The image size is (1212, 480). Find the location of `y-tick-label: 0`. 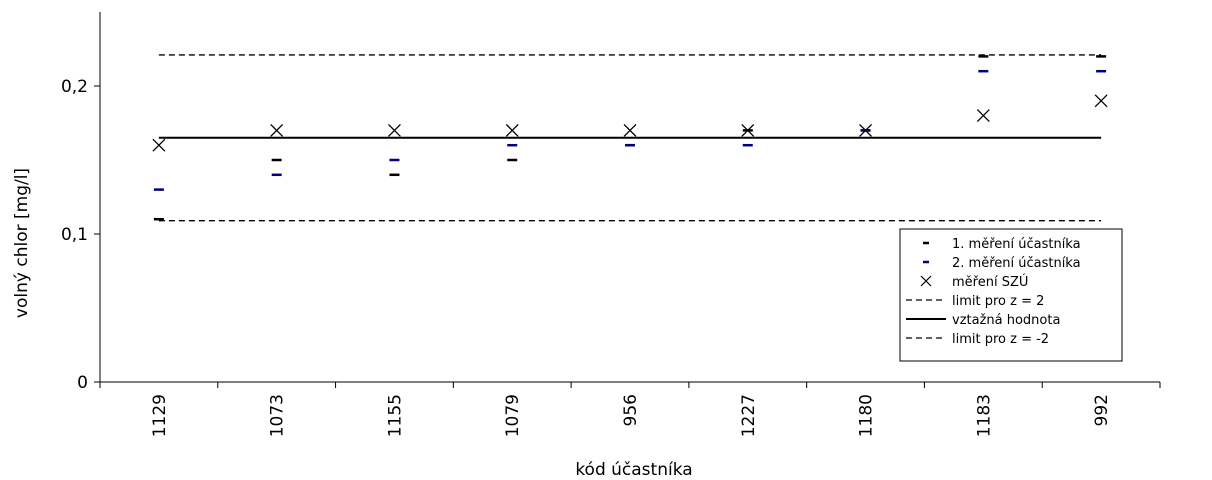

y-tick-label: 0 is located at coordinates (82, 383).